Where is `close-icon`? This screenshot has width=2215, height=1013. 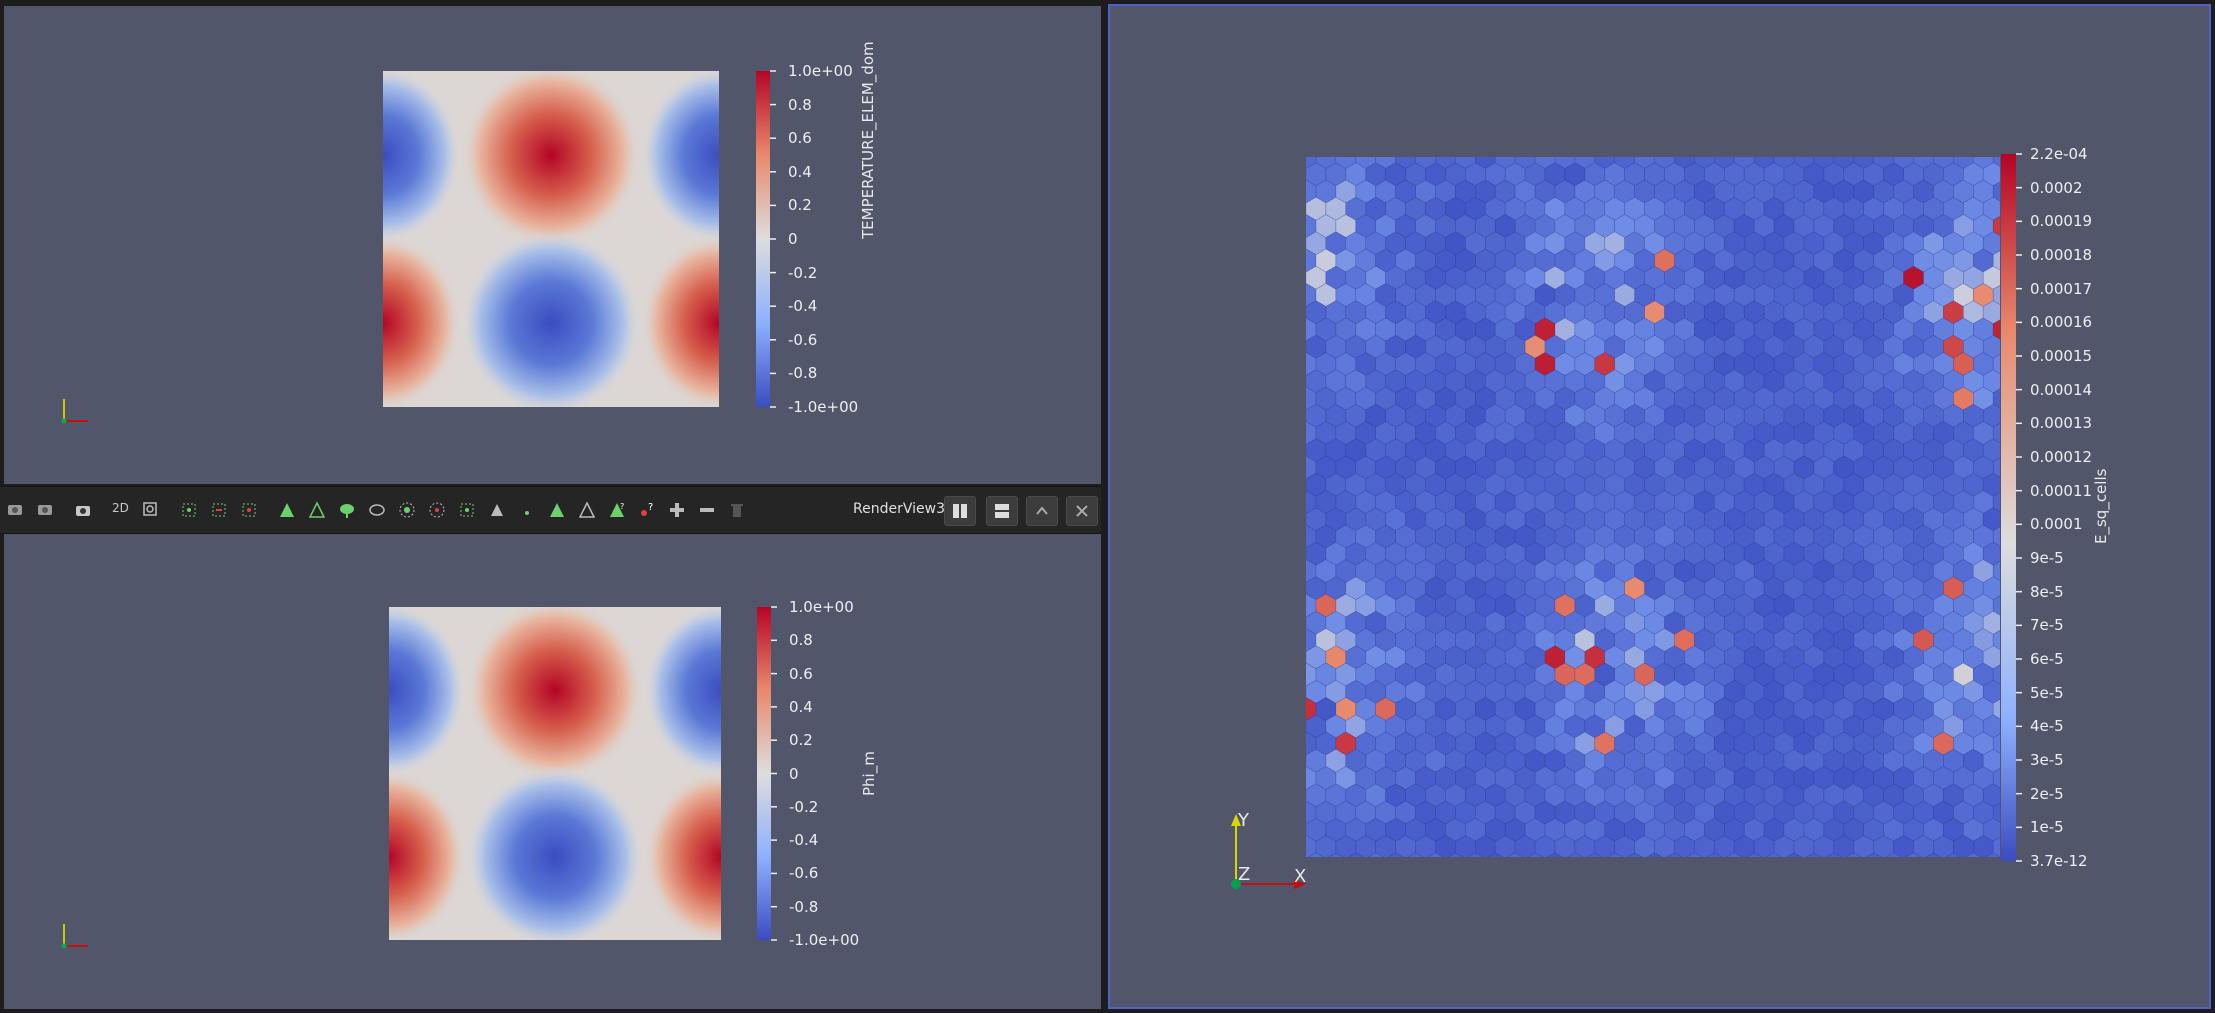
close-icon is located at coordinates (1082, 511).